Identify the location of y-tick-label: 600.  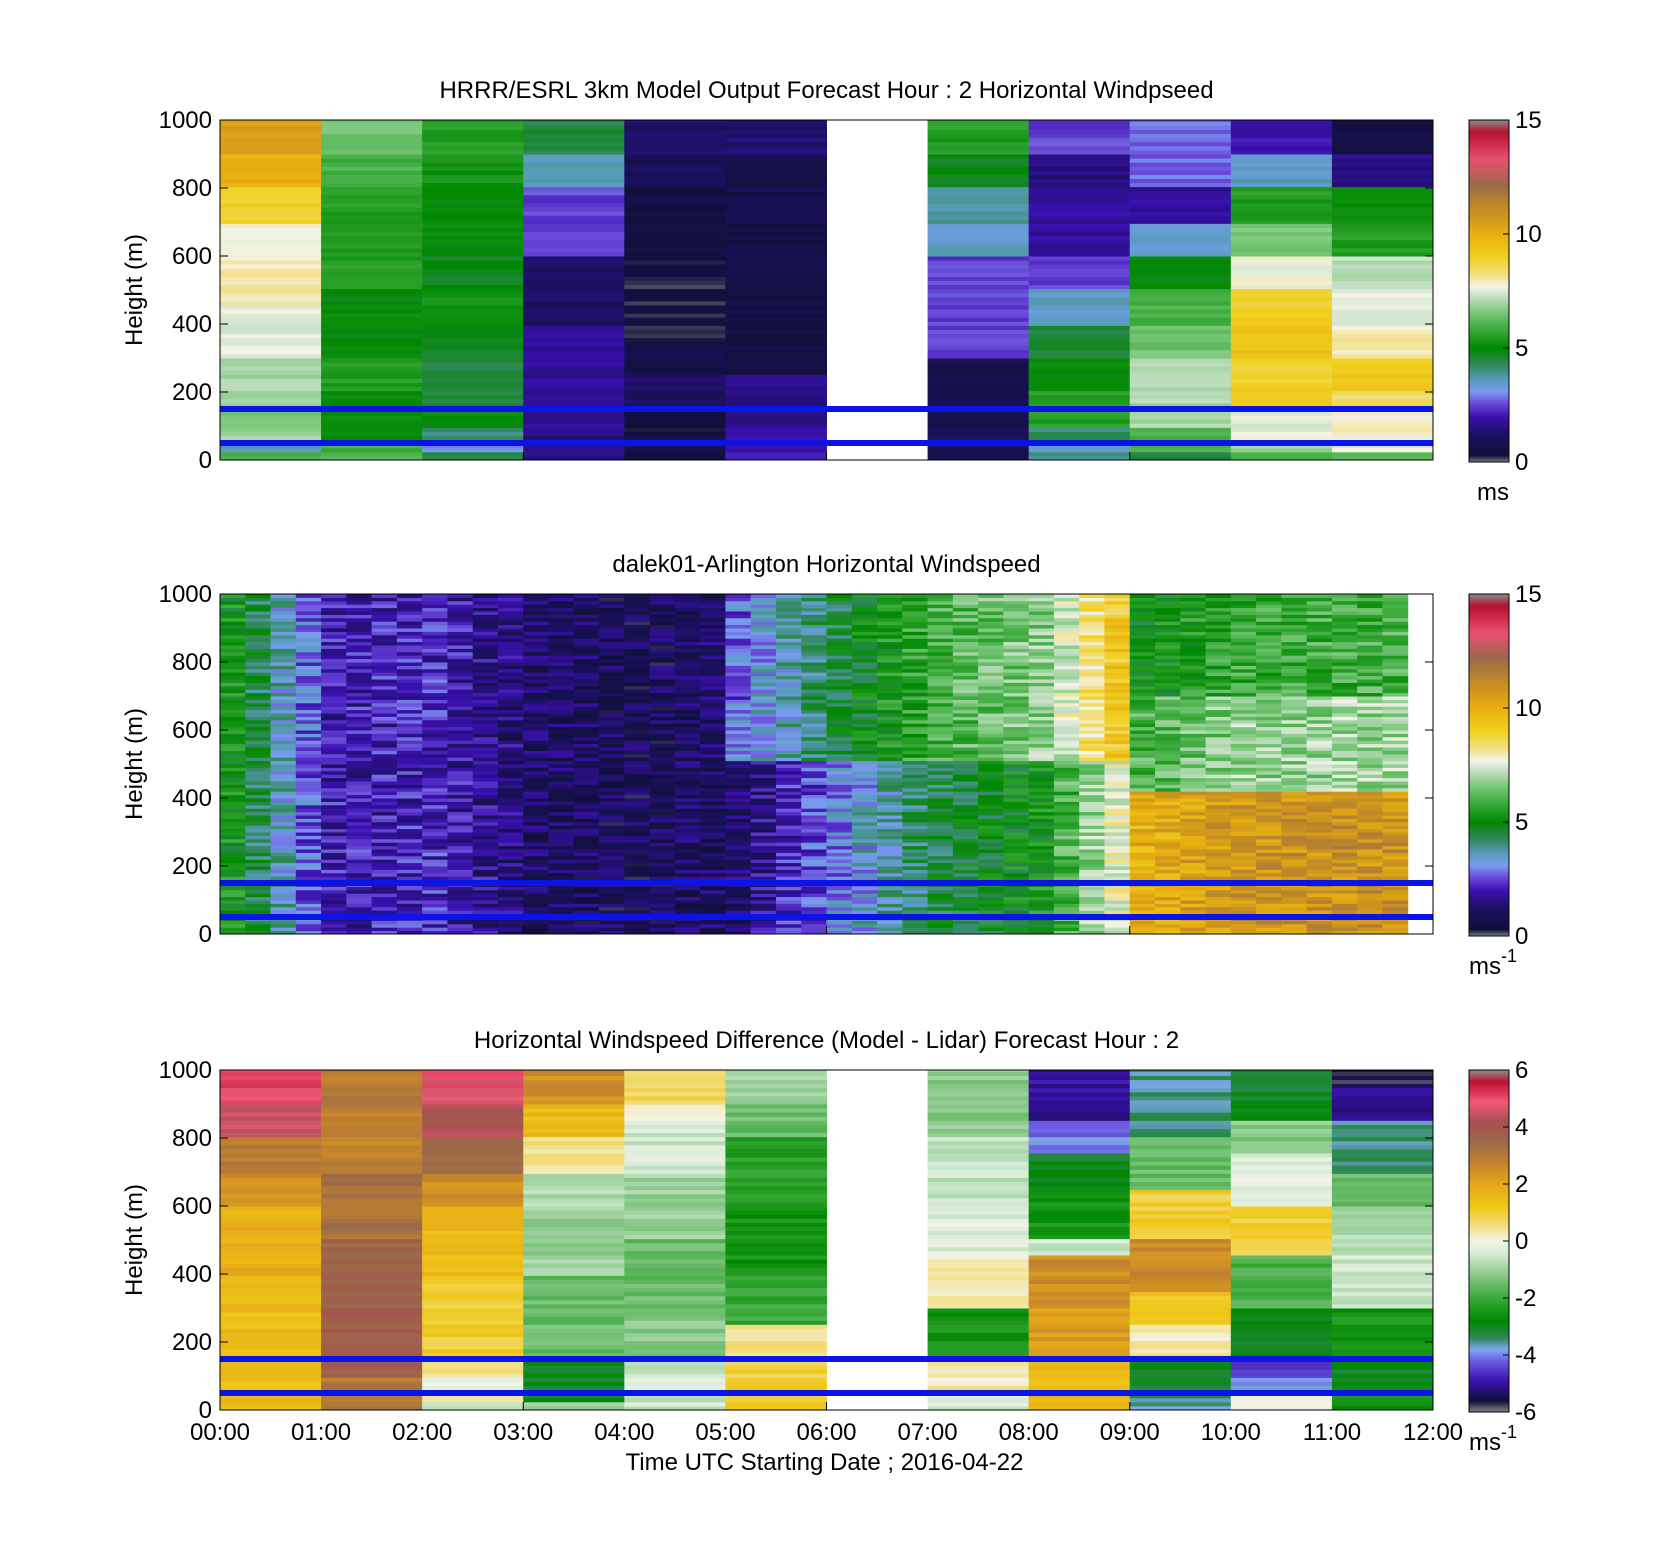
(192, 256).